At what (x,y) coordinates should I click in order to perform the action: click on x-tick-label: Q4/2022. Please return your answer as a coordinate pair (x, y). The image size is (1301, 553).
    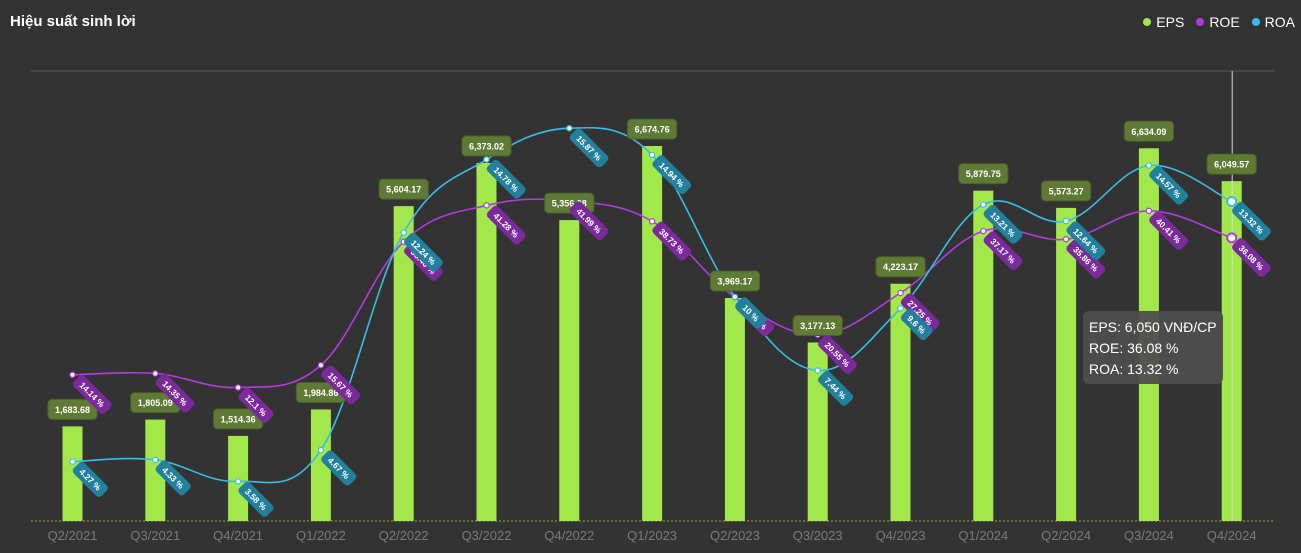
    Looking at the image, I should click on (569, 535).